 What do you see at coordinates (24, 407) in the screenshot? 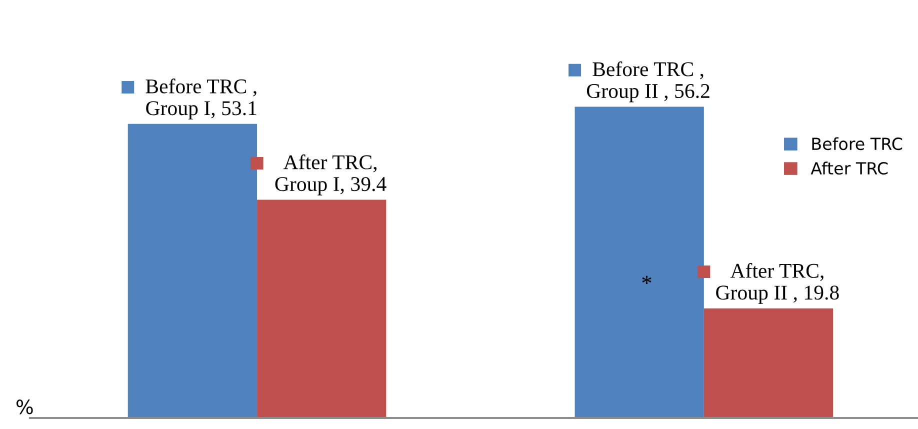
I see `y-axis-title: %` at bounding box center [24, 407].